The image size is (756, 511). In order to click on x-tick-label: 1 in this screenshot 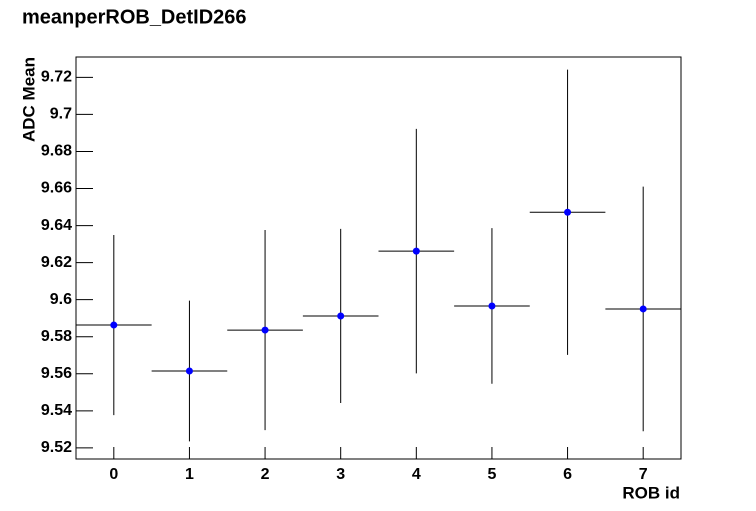, I will do `click(189, 474)`.